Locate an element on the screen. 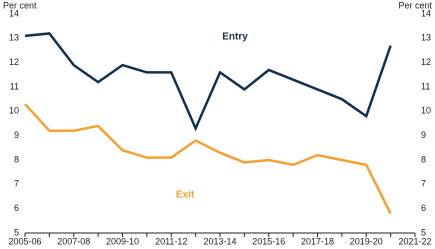  y-tick-label: 9 is located at coordinates (16, 135).